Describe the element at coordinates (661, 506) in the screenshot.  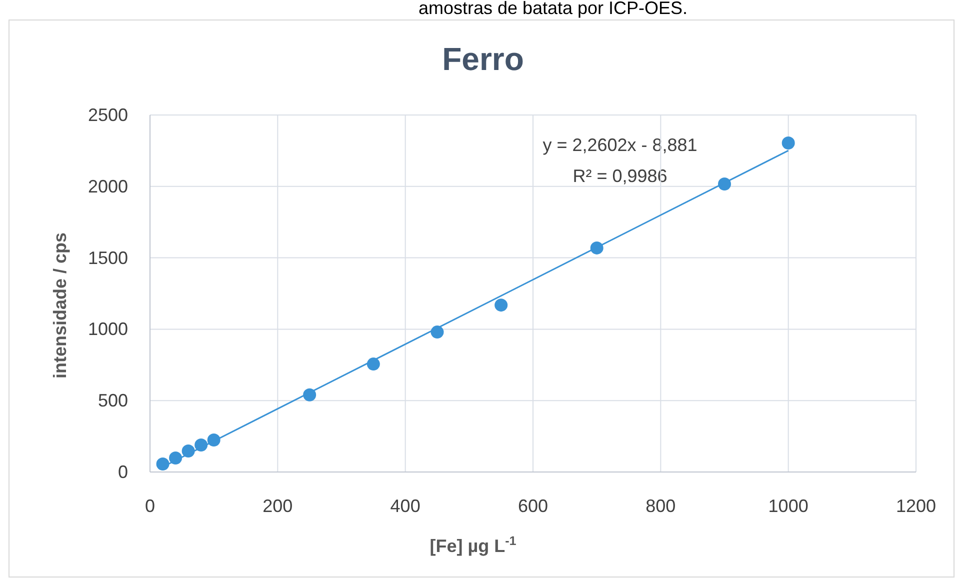
I see `x-tick-label: 800` at that location.